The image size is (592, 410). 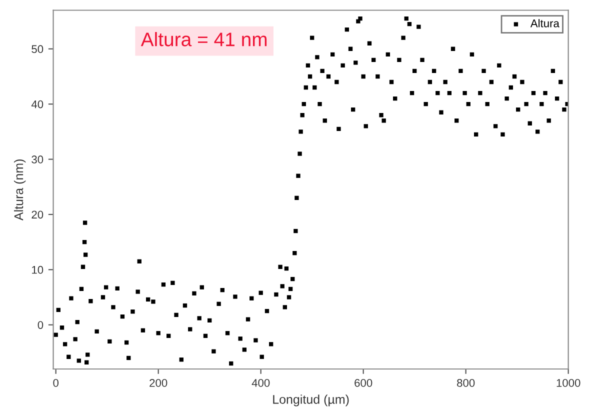 What do you see at coordinates (363, 383) in the screenshot?
I see `x-tick-label: 600` at bounding box center [363, 383].